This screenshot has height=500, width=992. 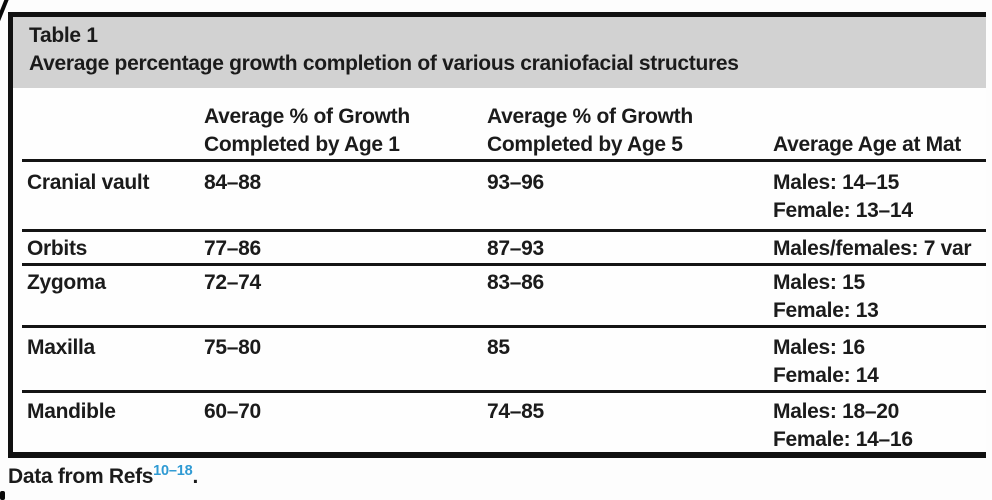 I want to click on structure-label: Cranial vault, so click(x=88, y=182).